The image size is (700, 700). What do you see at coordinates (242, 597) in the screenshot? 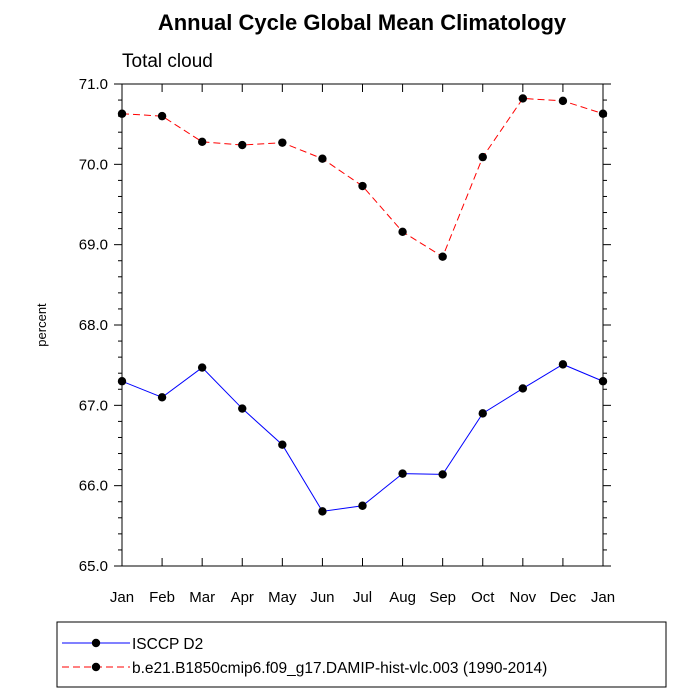
I see `x-tick-label: Apr` at bounding box center [242, 597].